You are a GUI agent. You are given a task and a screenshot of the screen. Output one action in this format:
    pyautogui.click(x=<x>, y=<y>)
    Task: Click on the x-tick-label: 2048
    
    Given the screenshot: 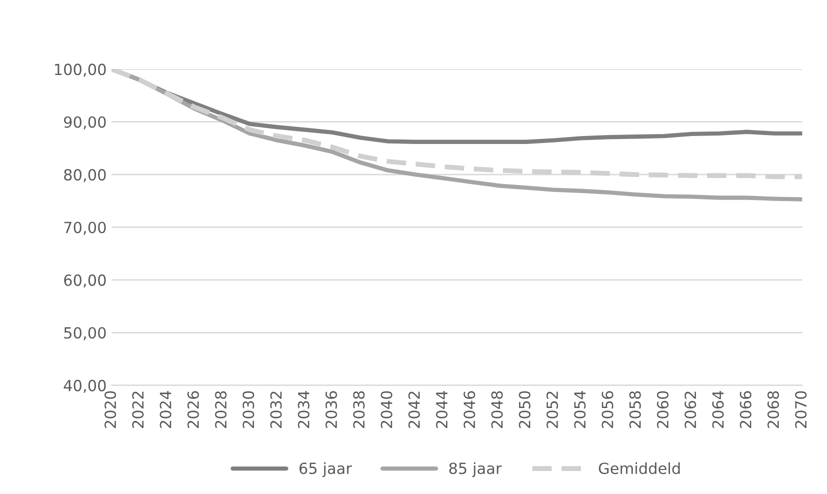 What is the action you would take?
    pyautogui.click(x=497, y=409)
    